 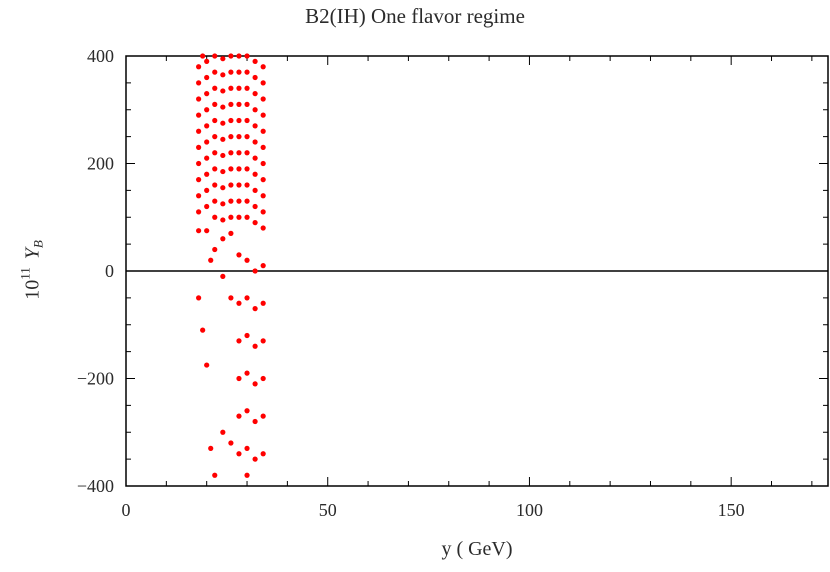 I want to click on x-axis-label: y ( GeV), so click(x=477, y=549).